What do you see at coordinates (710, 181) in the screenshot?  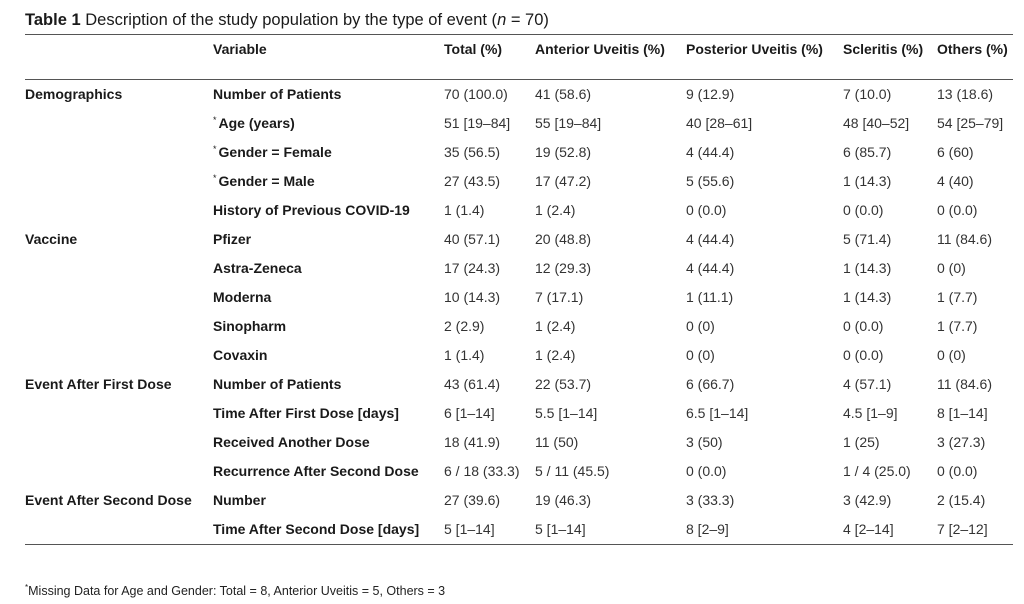 I see `value-cell: 5 (55.6)` at bounding box center [710, 181].